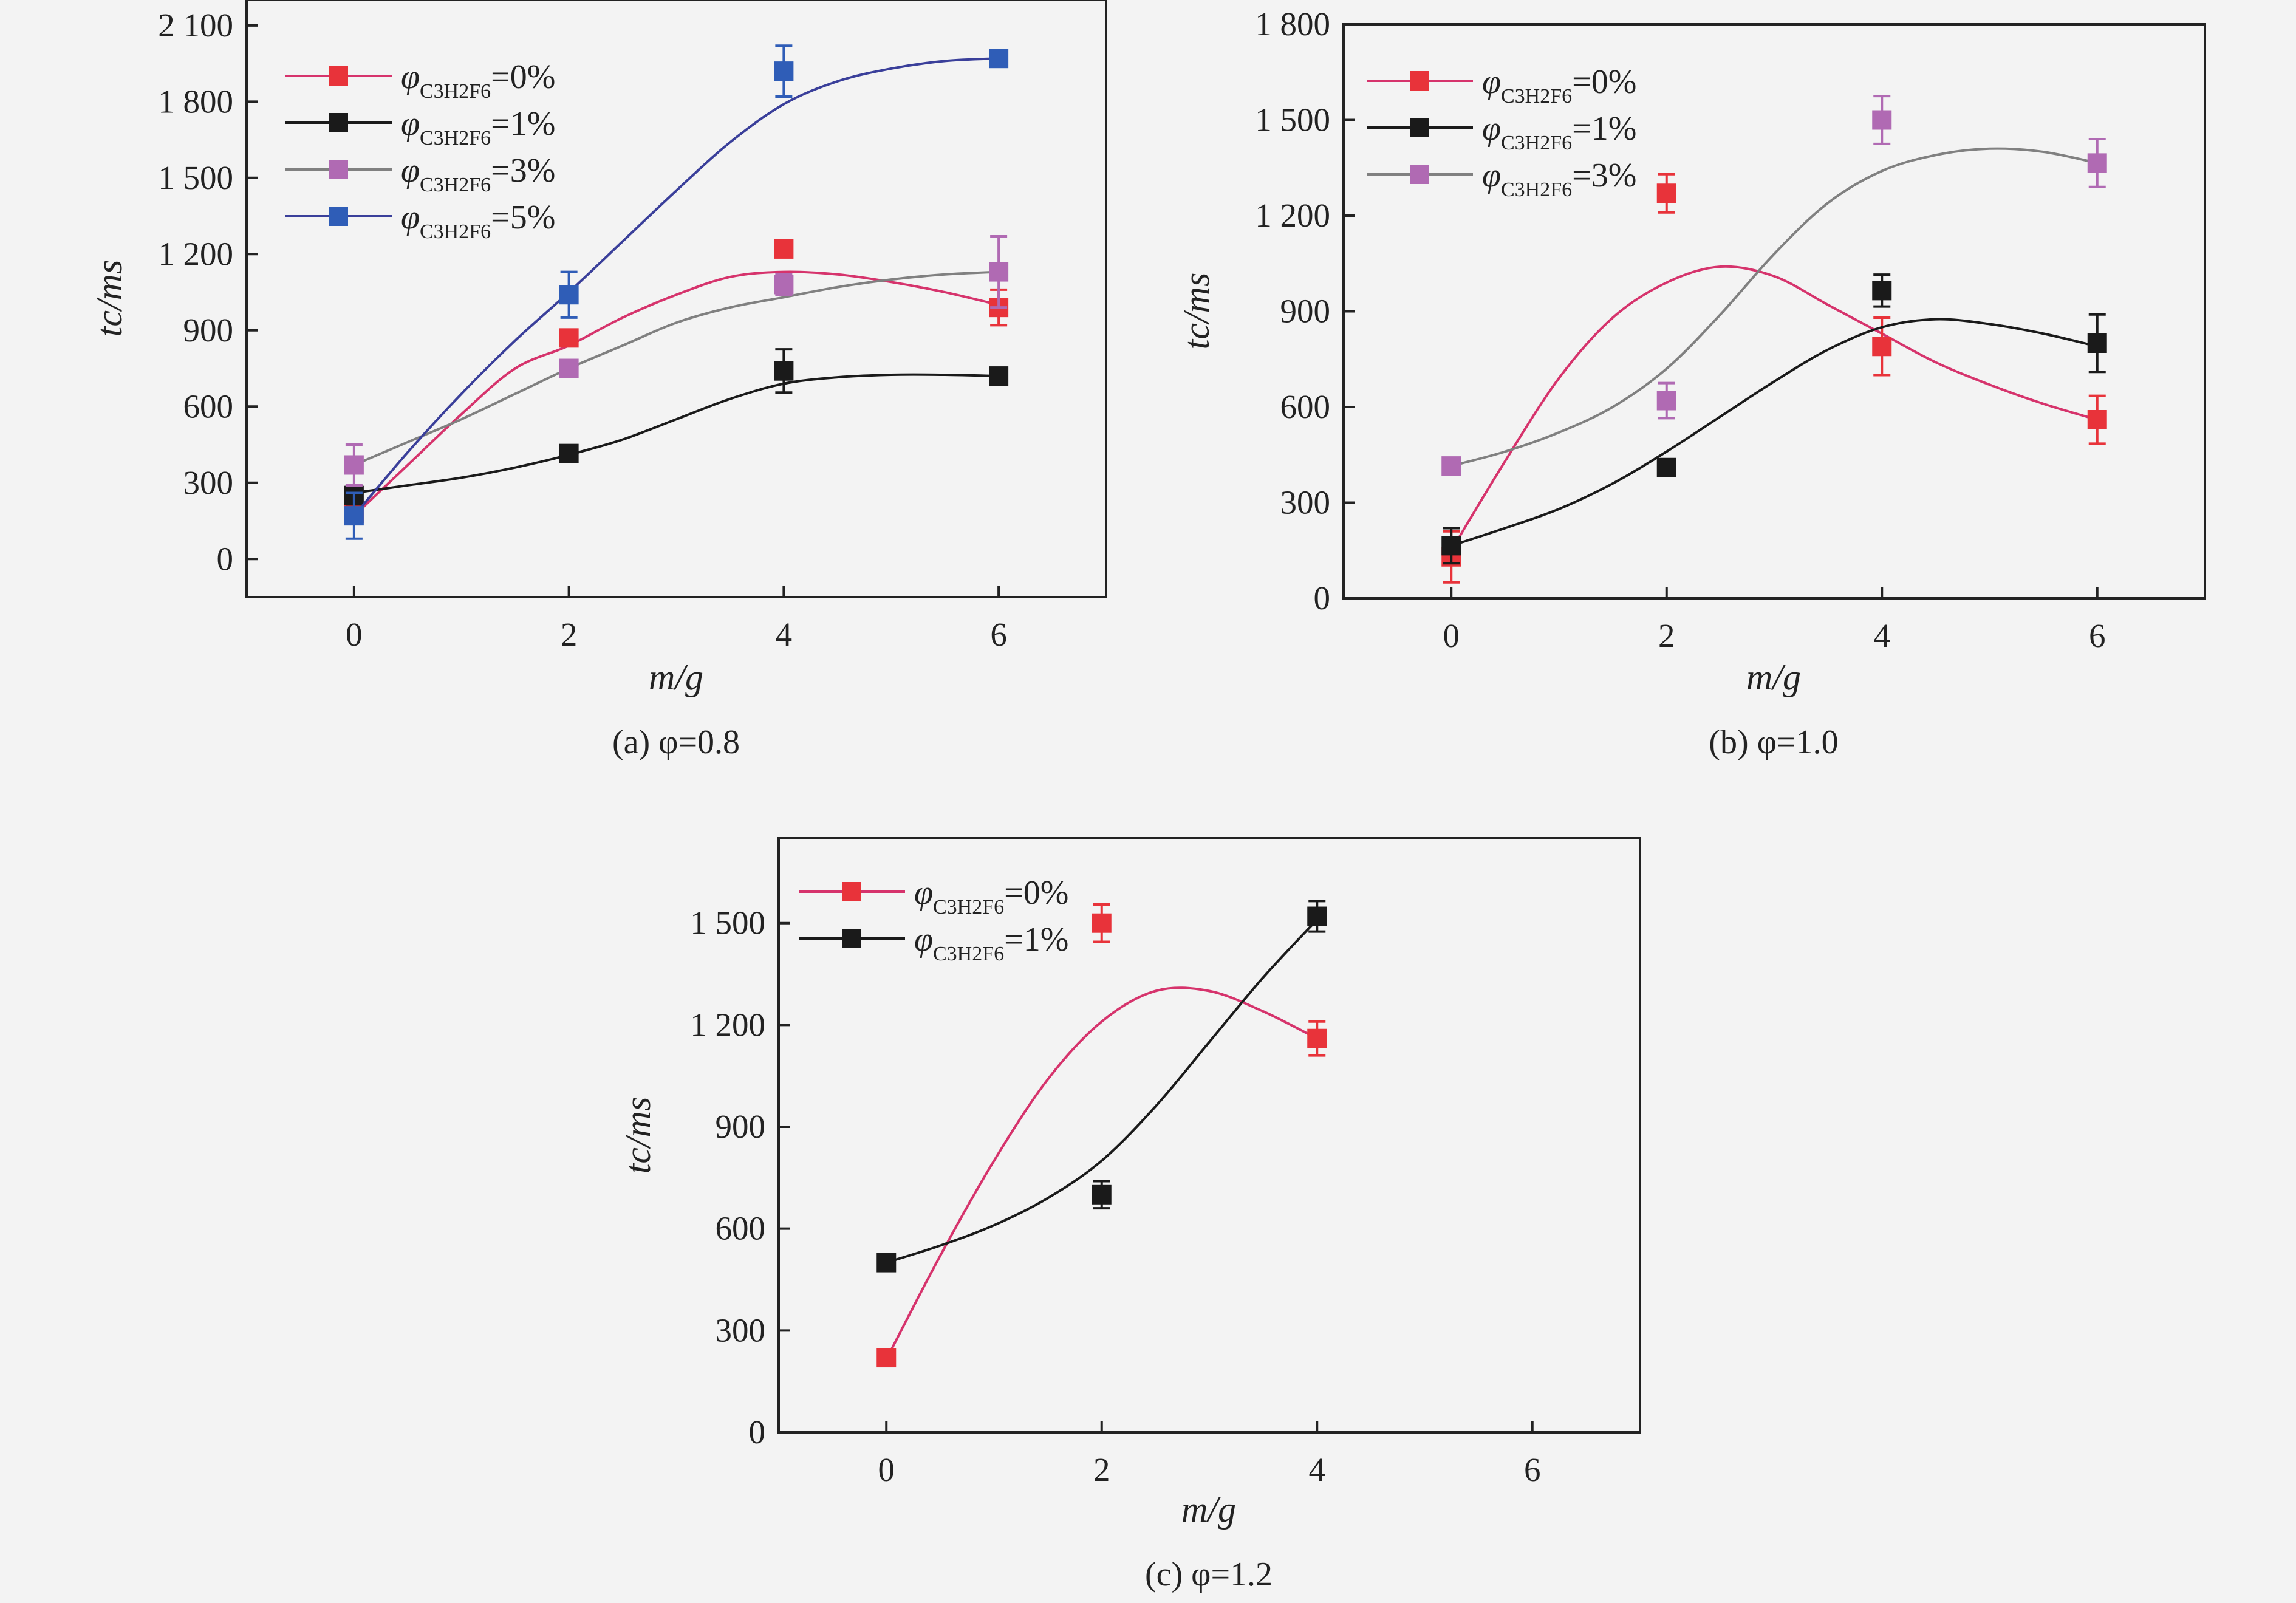 The image size is (2296, 1603). I want to click on y-tick-label: 2 100, so click(195, 25).